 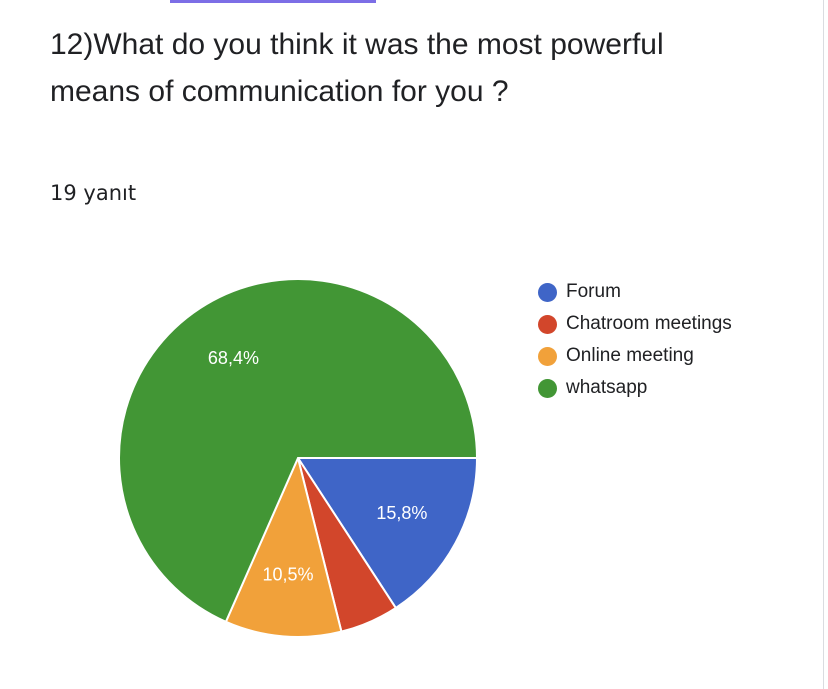 I want to click on legend-label-chatroom-meetings: Chatroom meetings, so click(x=649, y=323).